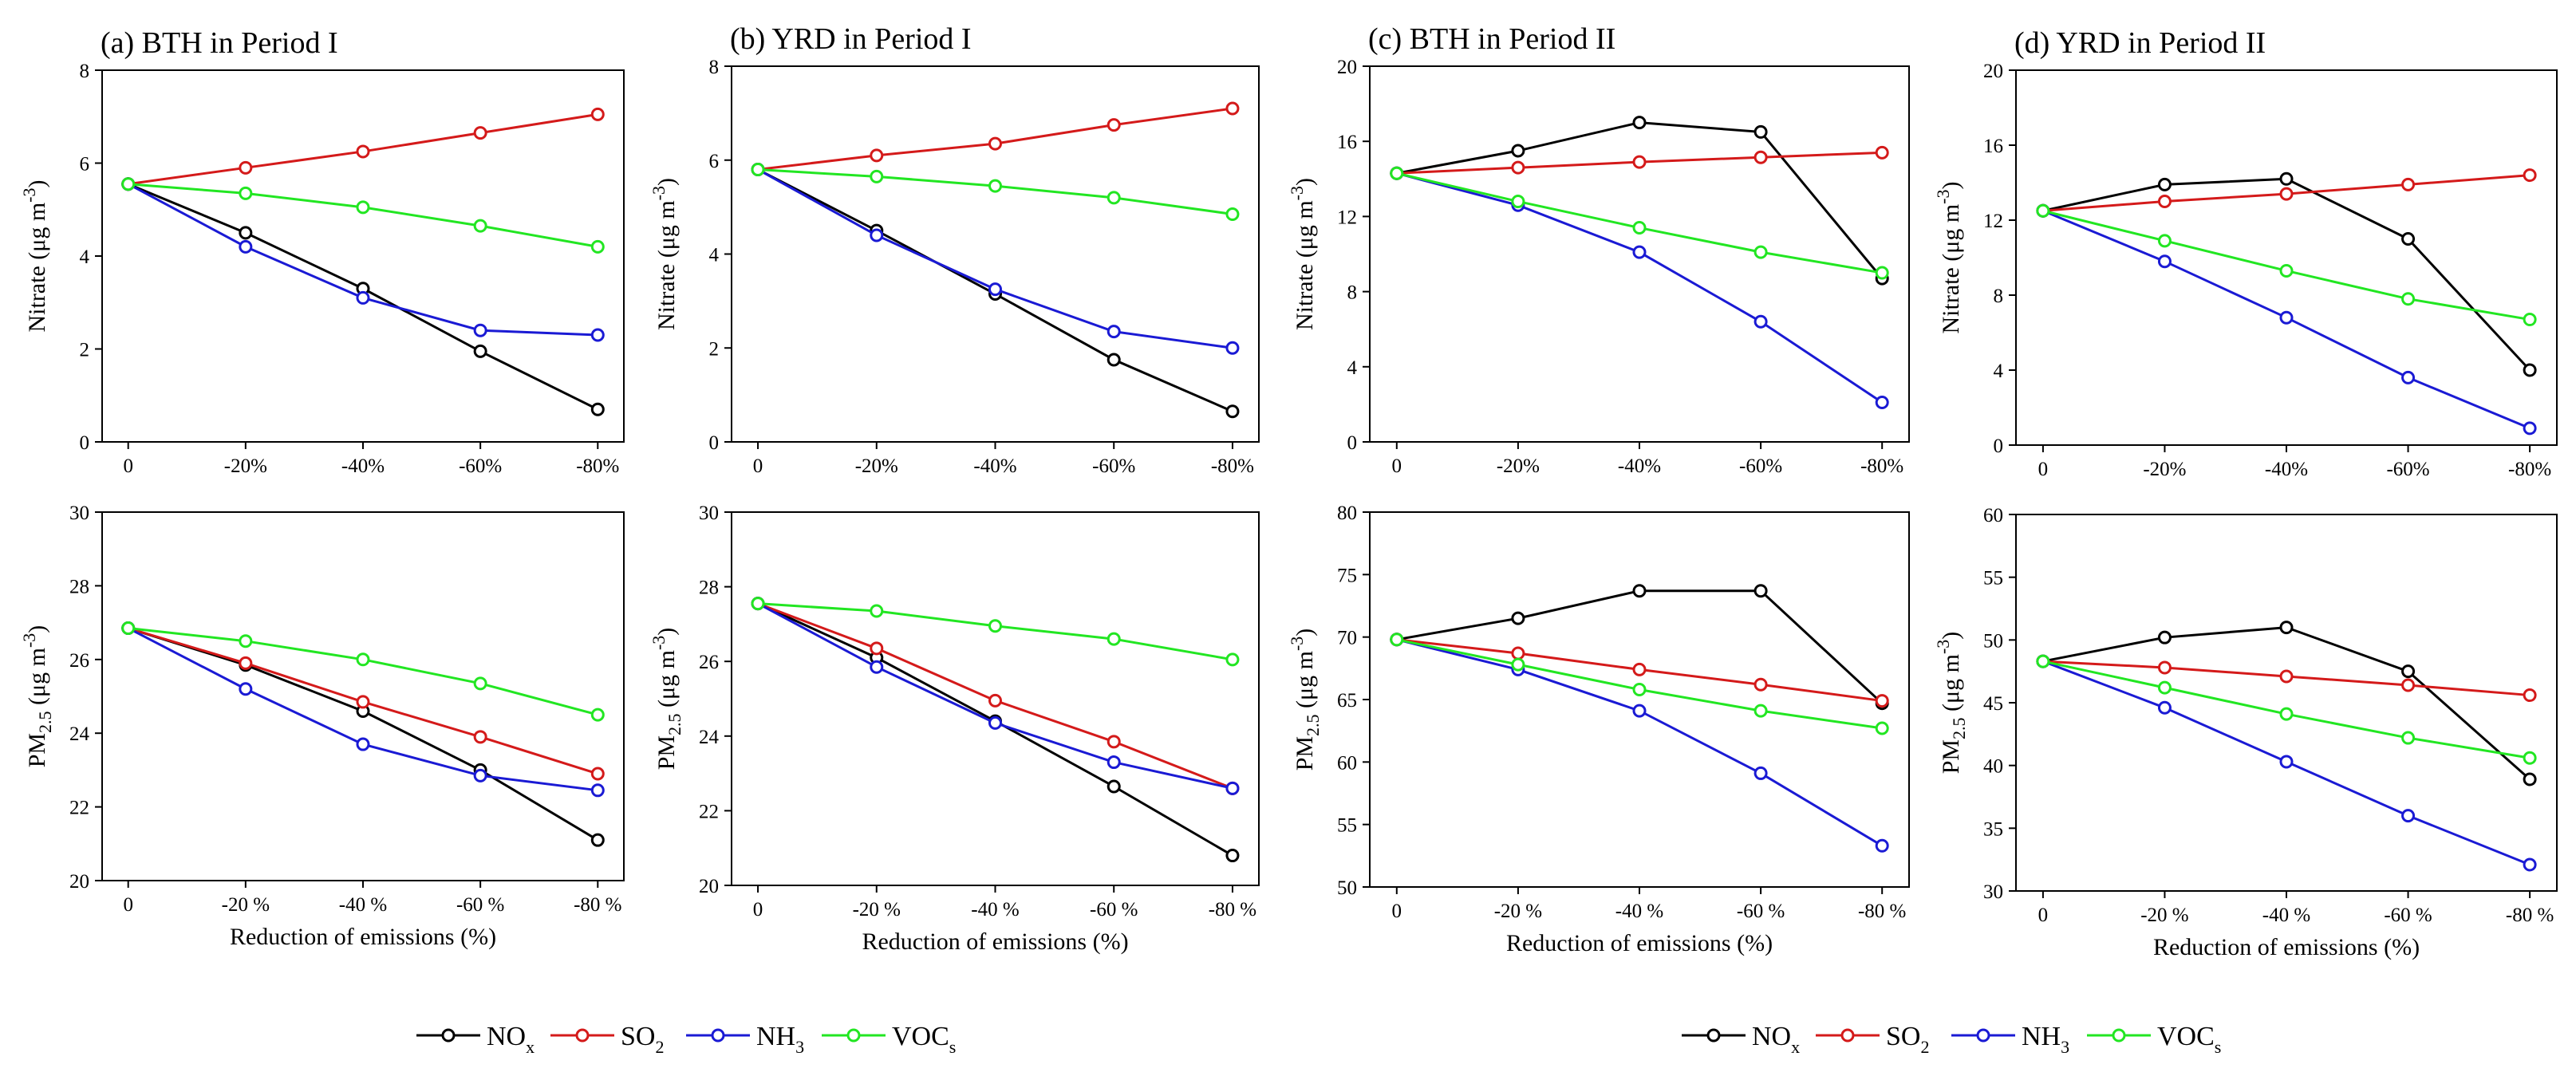  I want to click on y-tick-label: 4, so click(1353, 368).